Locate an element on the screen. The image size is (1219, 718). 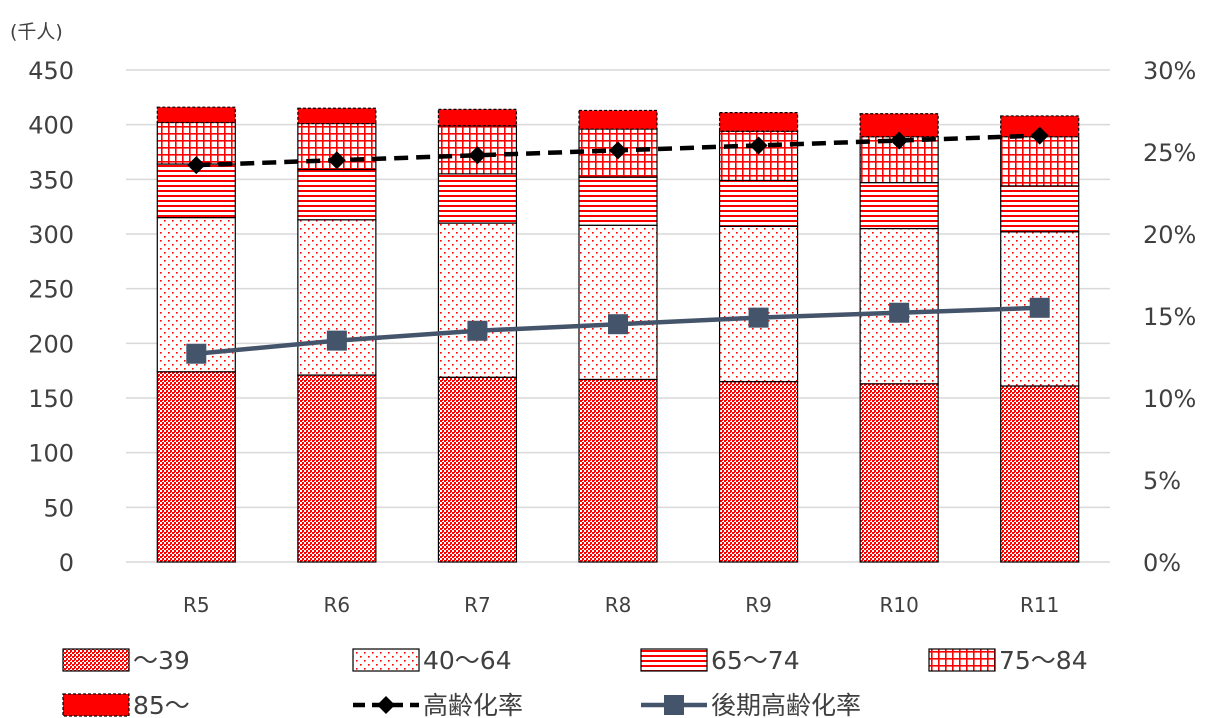
right-axis: 0% 5% 10% 15% 20% 25% 30% is located at coordinates (1169, 317).